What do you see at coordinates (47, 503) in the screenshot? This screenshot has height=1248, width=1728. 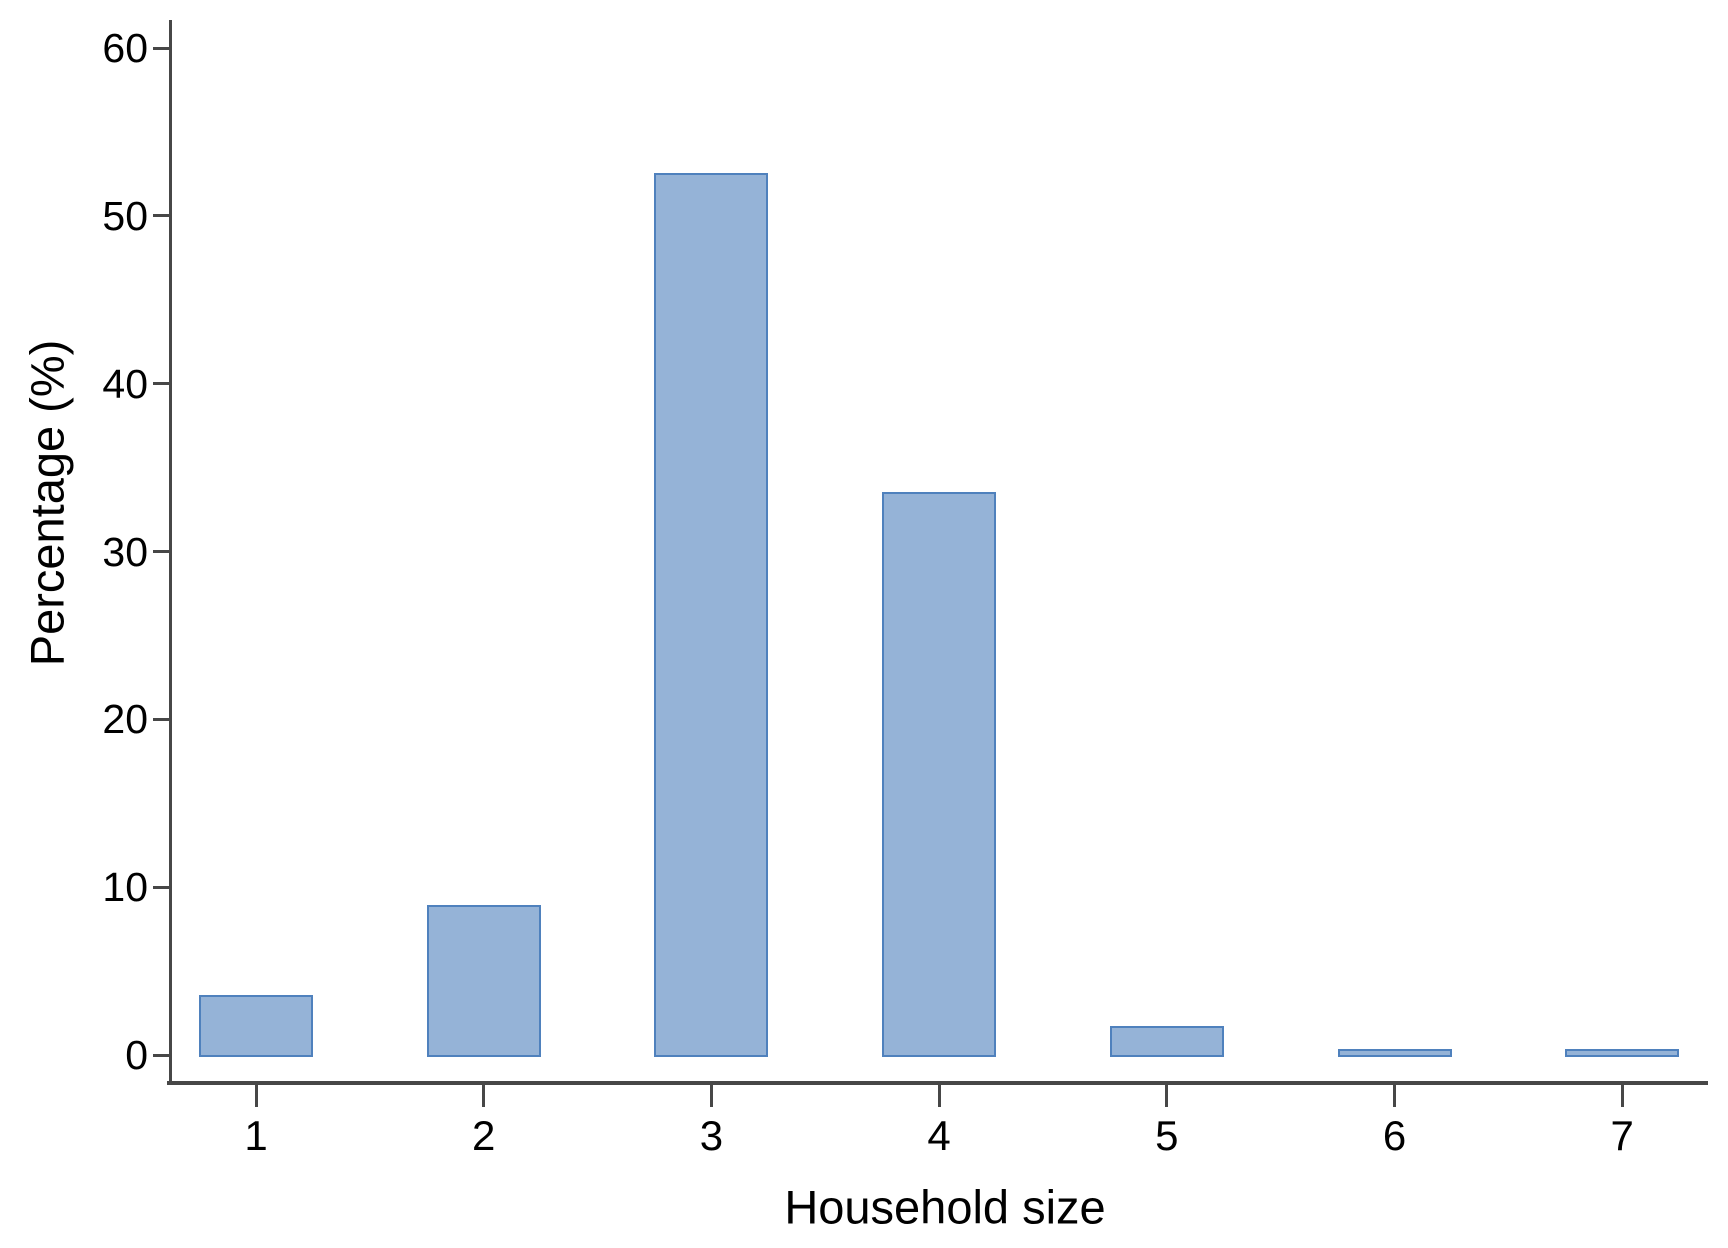 I see `y-axis-title: Percentage (%)` at bounding box center [47, 503].